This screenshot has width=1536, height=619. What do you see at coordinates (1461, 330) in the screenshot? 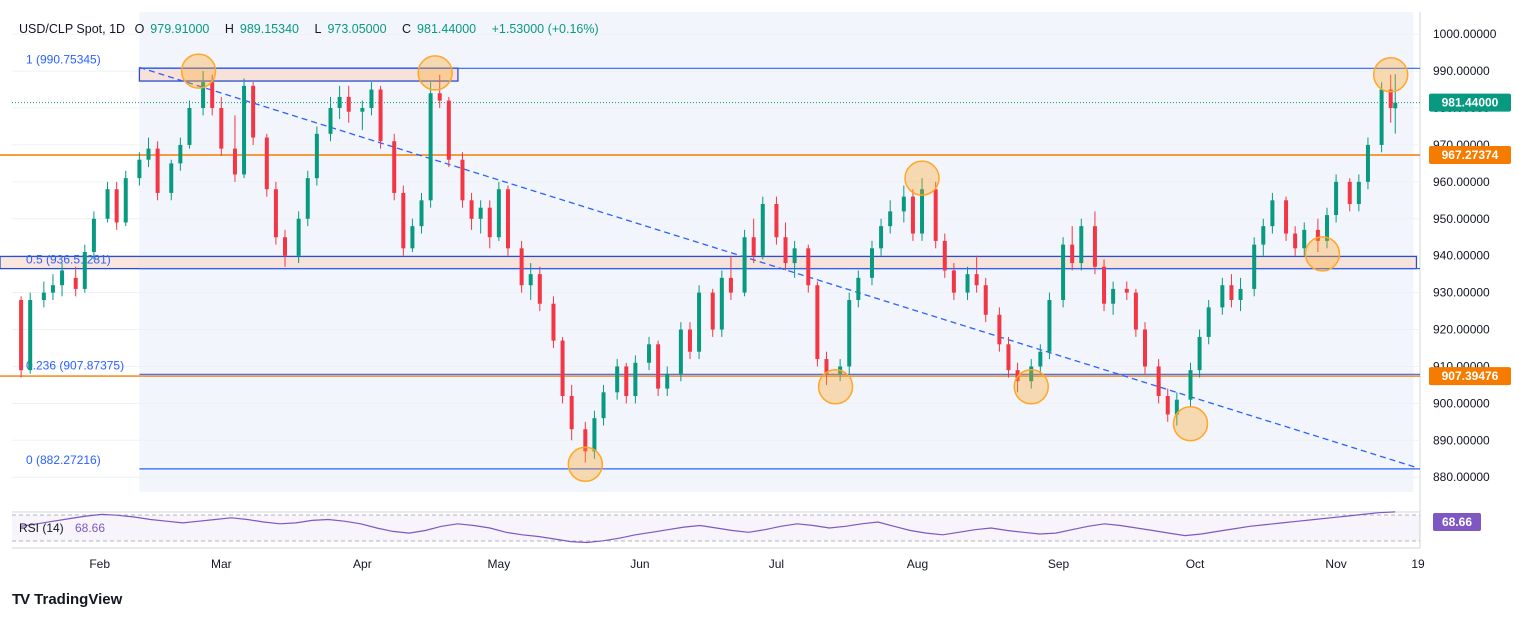
I see `y-tick-label: 920.00000` at bounding box center [1461, 330].